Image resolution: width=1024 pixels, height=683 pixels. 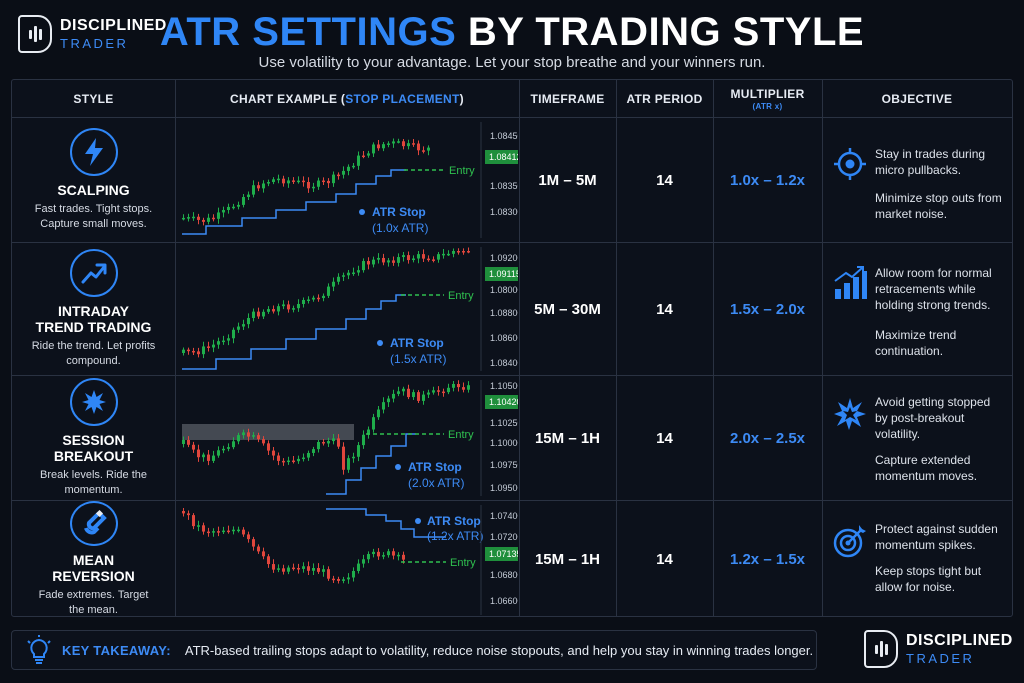 What do you see at coordinates (938, 206) in the screenshot?
I see `objective-line: Minimize stop outs from market noise.` at bounding box center [938, 206].